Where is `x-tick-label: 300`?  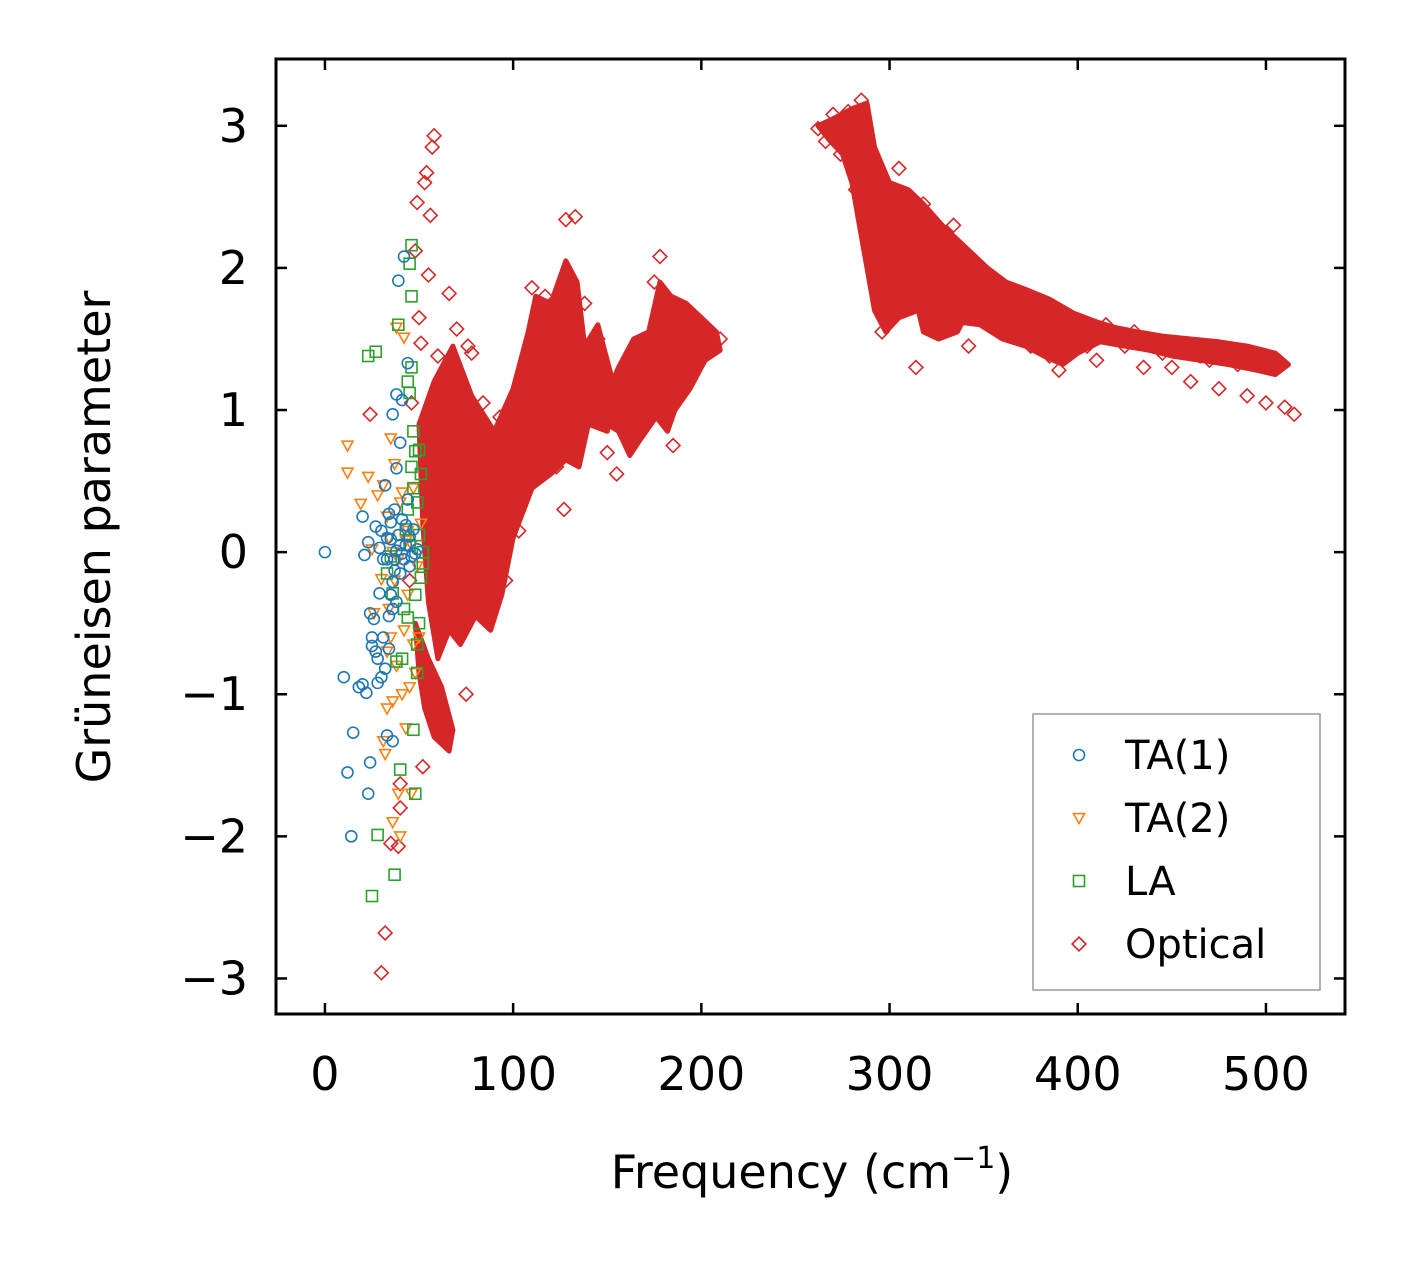 x-tick-label: 300 is located at coordinates (890, 1074).